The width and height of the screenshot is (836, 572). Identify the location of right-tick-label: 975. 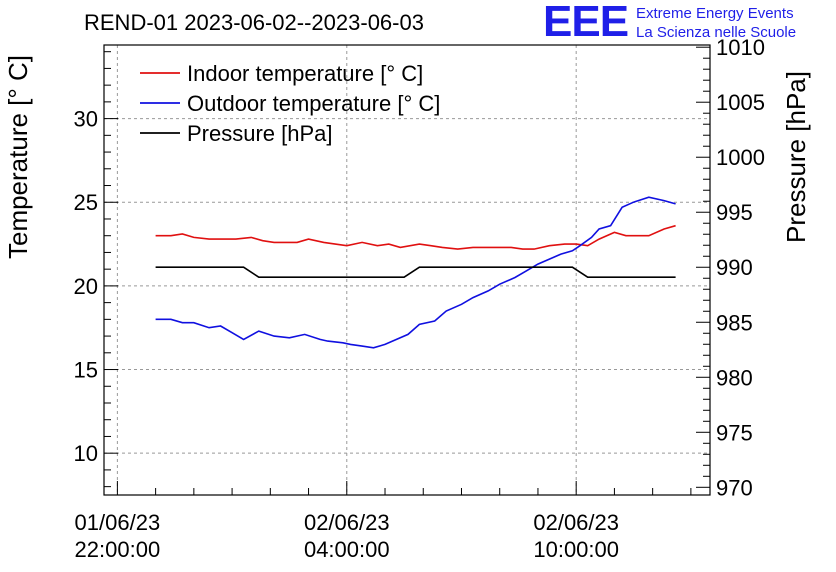
(734, 432).